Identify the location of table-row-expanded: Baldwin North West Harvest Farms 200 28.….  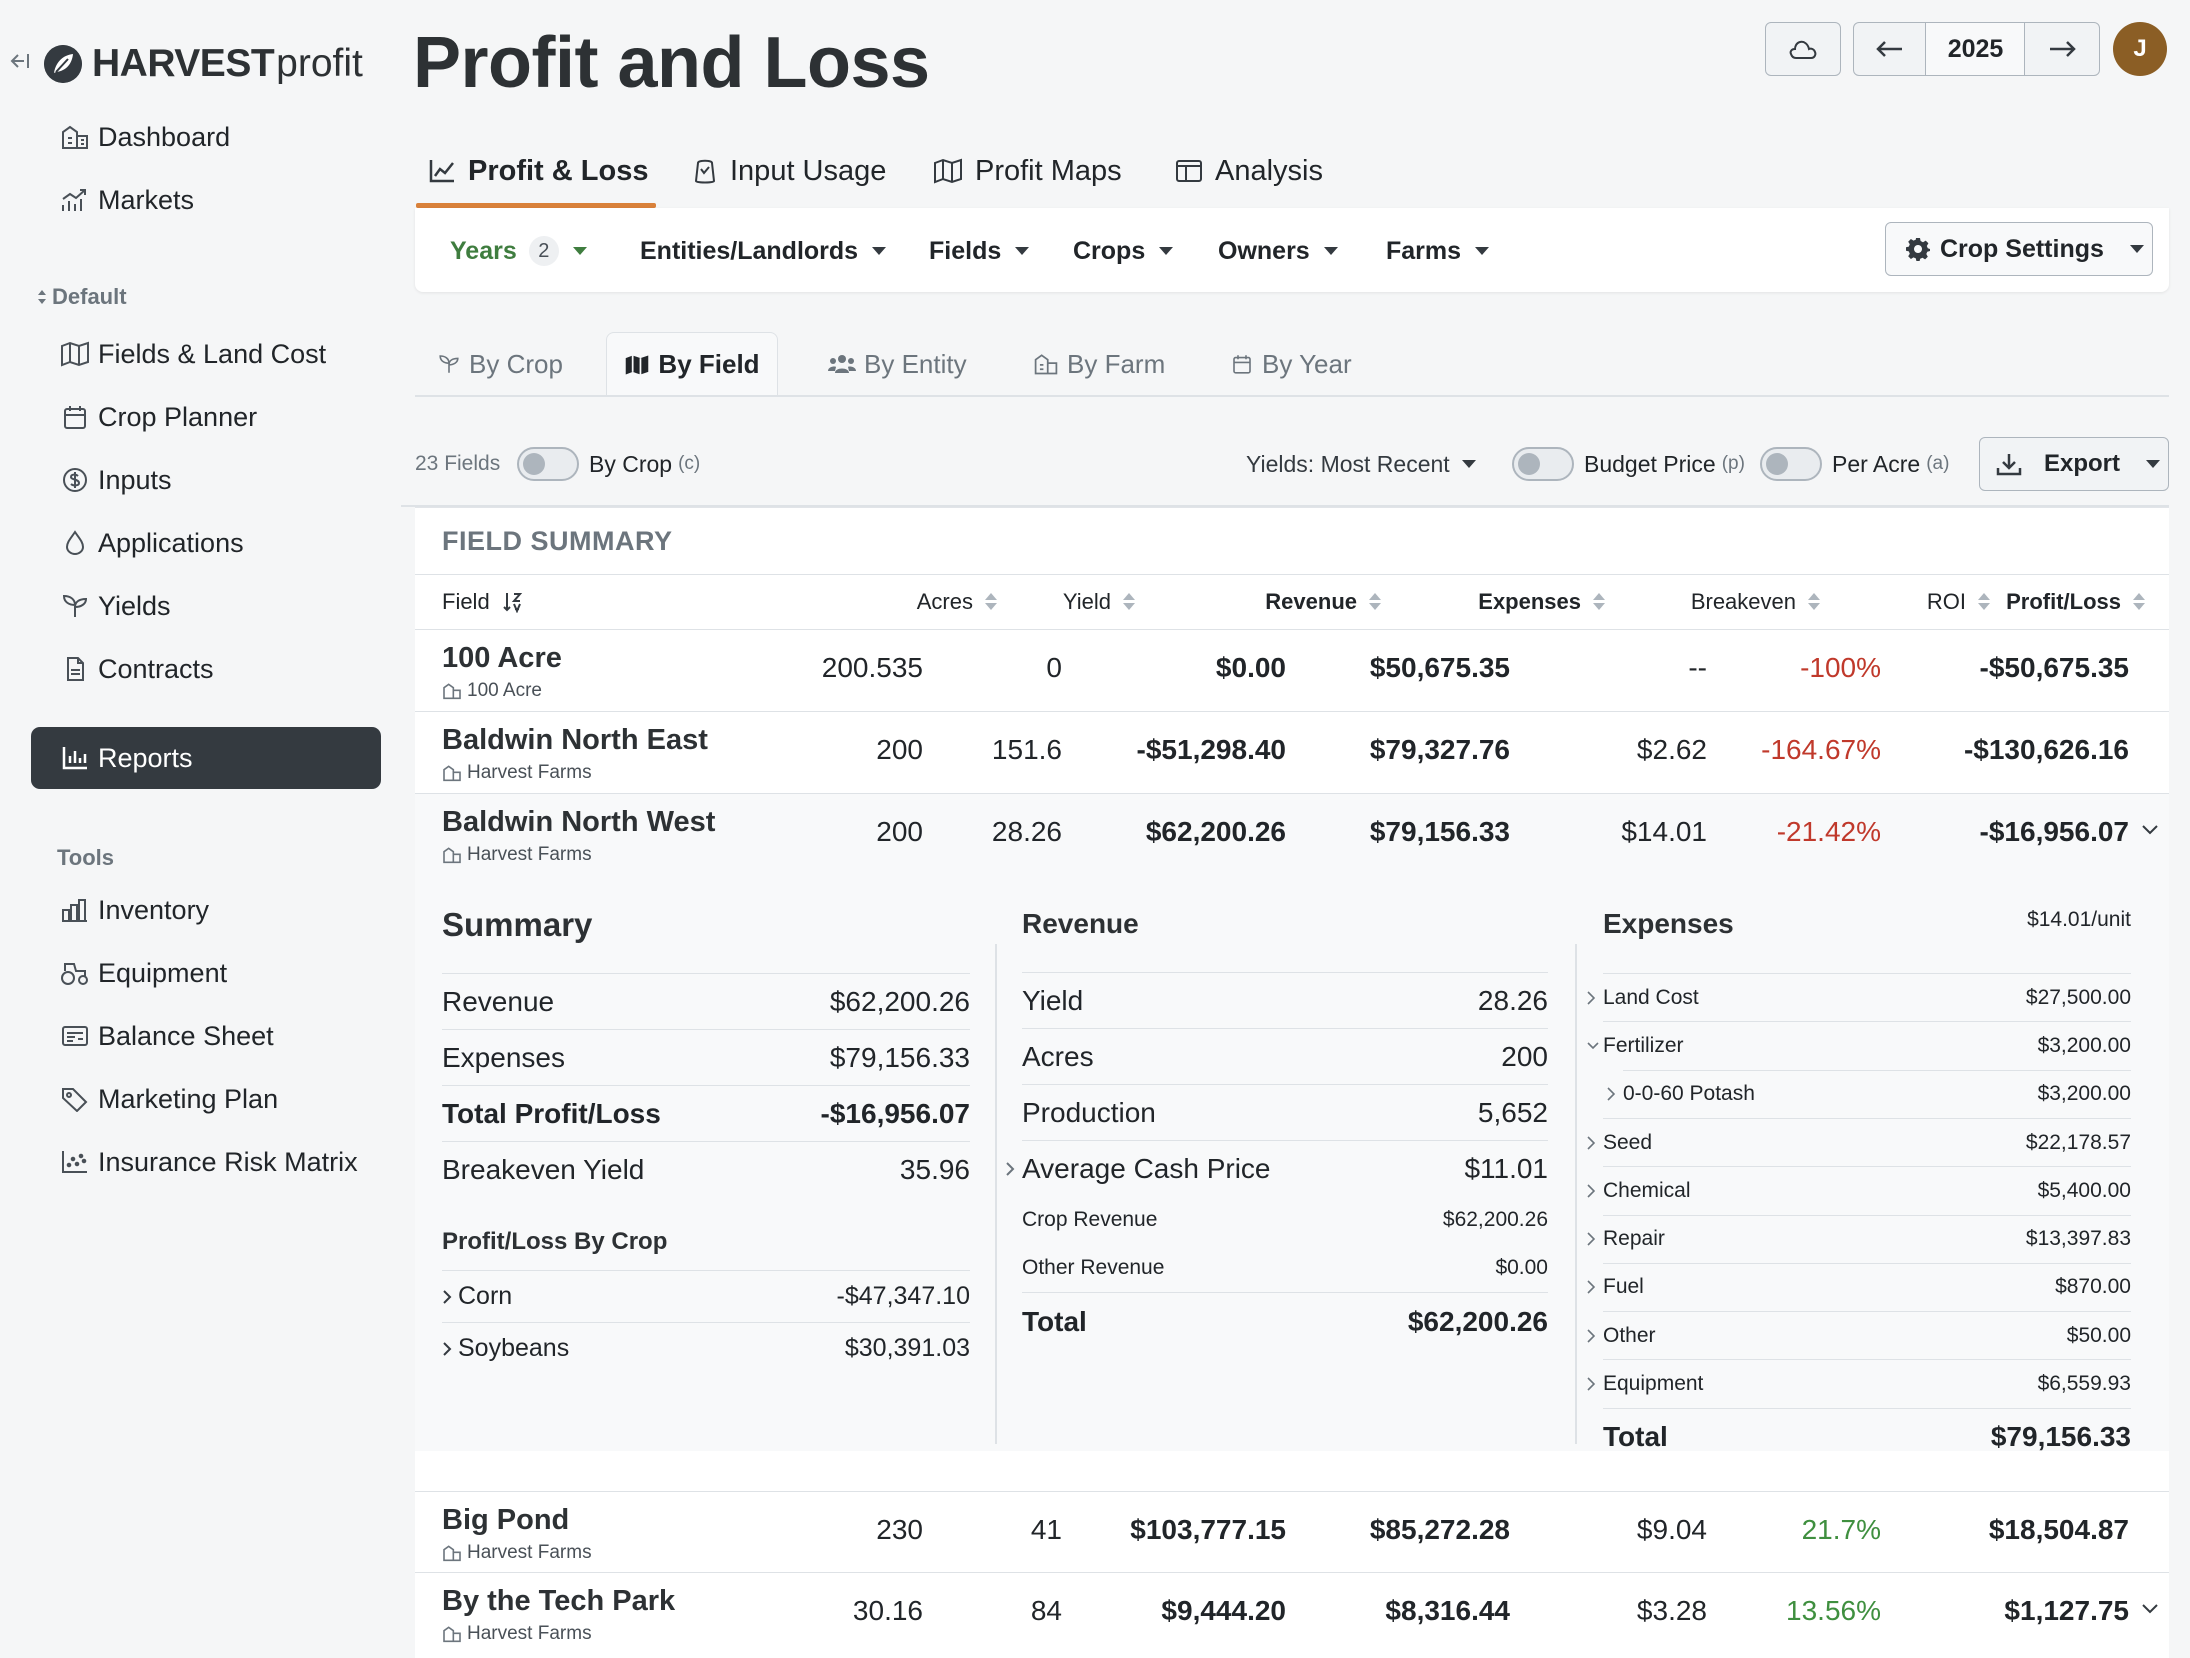
(1292, 835).